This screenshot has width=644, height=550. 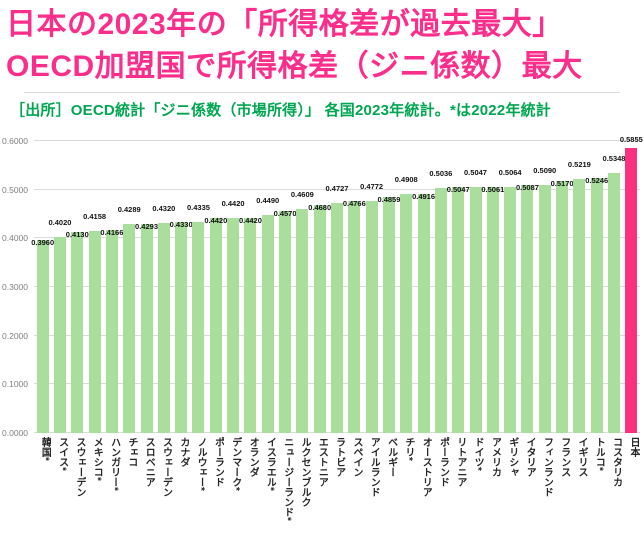 What do you see at coordinates (616, 462) in the screenshot?
I see `bar-category-label: コスタリカ` at bounding box center [616, 462].